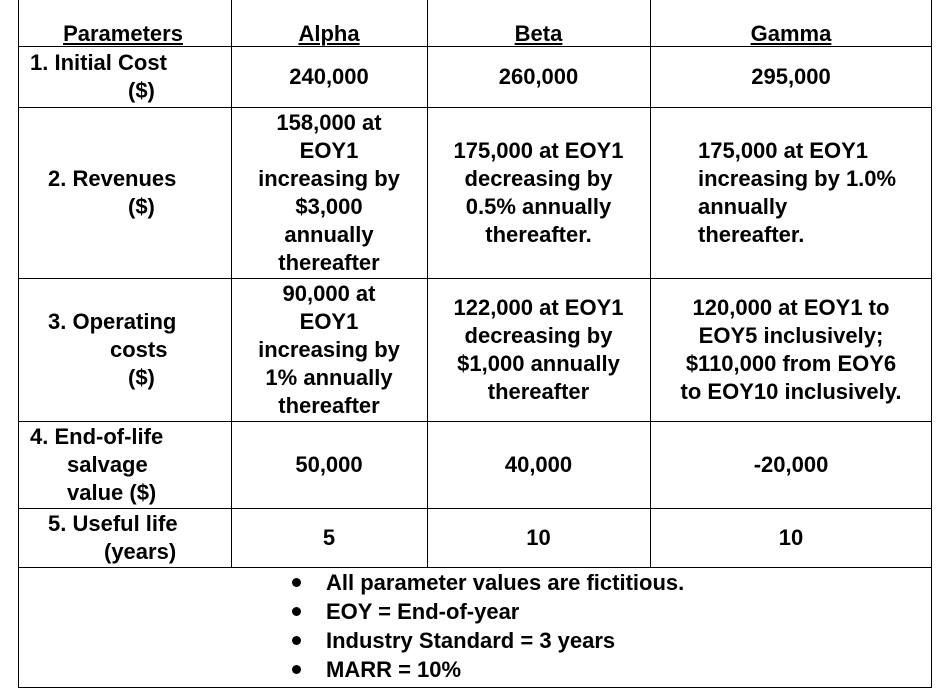 The width and height of the screenshot is (938, 690). I want to click on header-parameters: Parameters, so click(123, 33).